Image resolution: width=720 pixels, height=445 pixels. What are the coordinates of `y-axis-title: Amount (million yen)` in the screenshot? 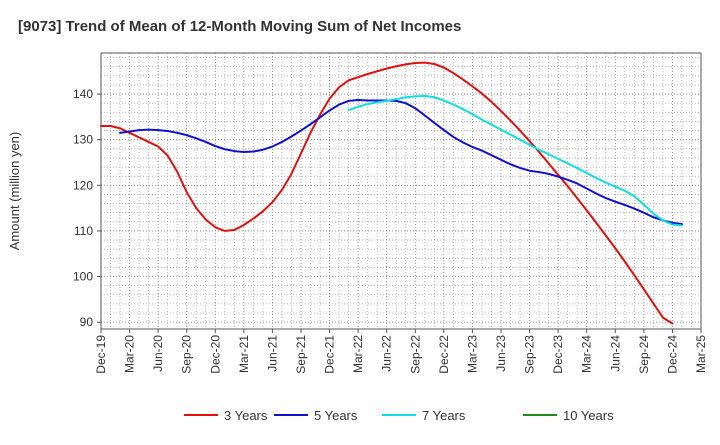 It's located at (14, 191).